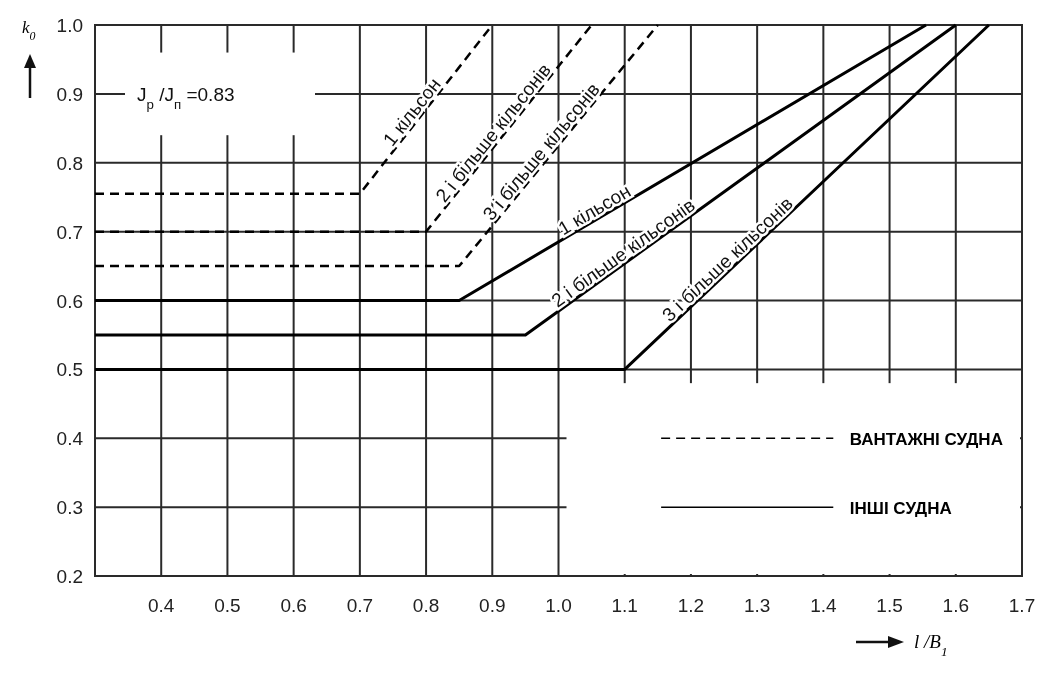  I want to click on y-tick-label: 0.6, so click(69, 301).